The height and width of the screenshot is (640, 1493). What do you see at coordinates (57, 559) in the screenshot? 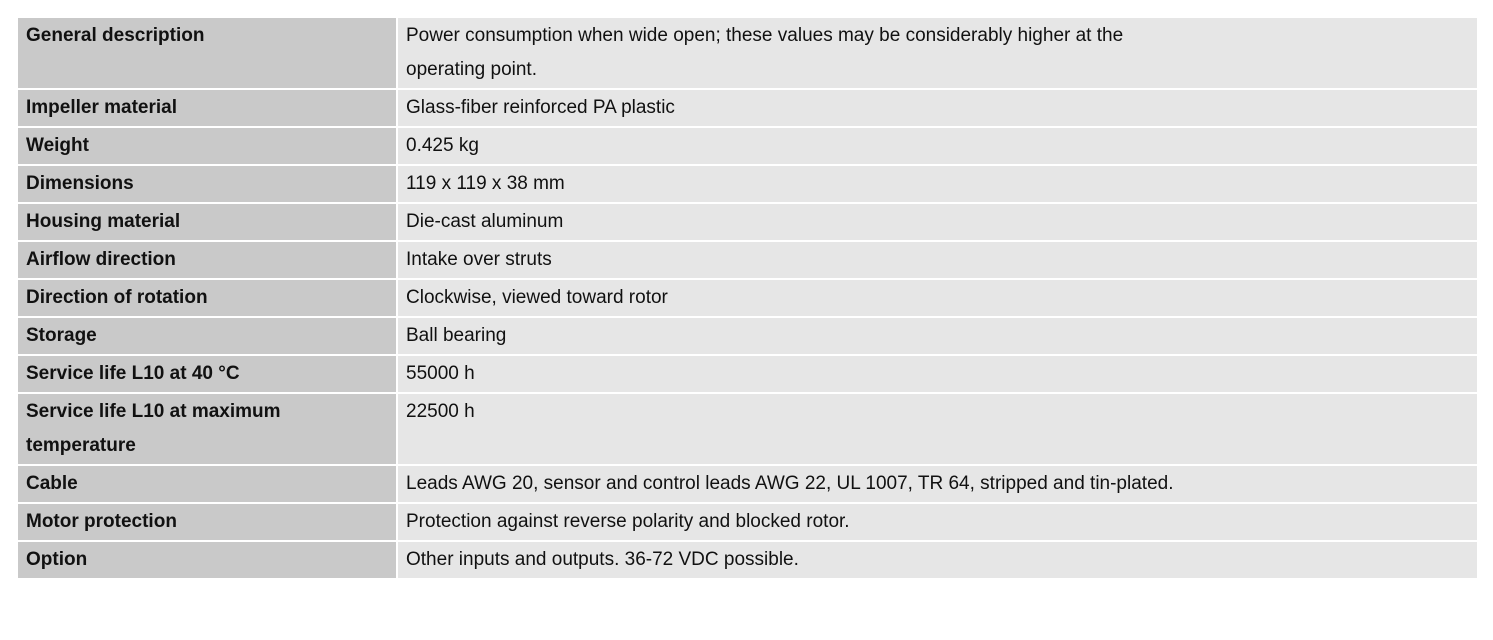
I see `spec-label: Option` at bounding box center [57, 559].